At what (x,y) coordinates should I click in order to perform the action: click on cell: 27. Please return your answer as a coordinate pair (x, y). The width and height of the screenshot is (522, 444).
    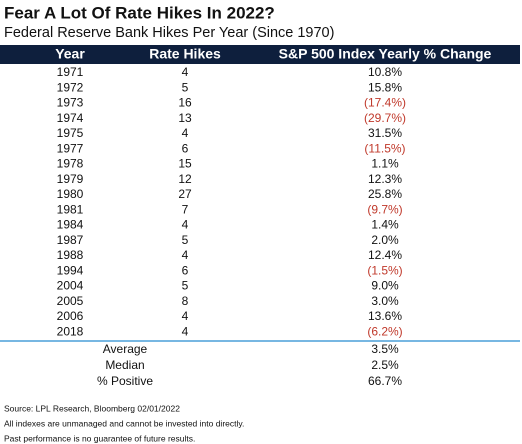
    Looking at the image, I should click on (185, 194).